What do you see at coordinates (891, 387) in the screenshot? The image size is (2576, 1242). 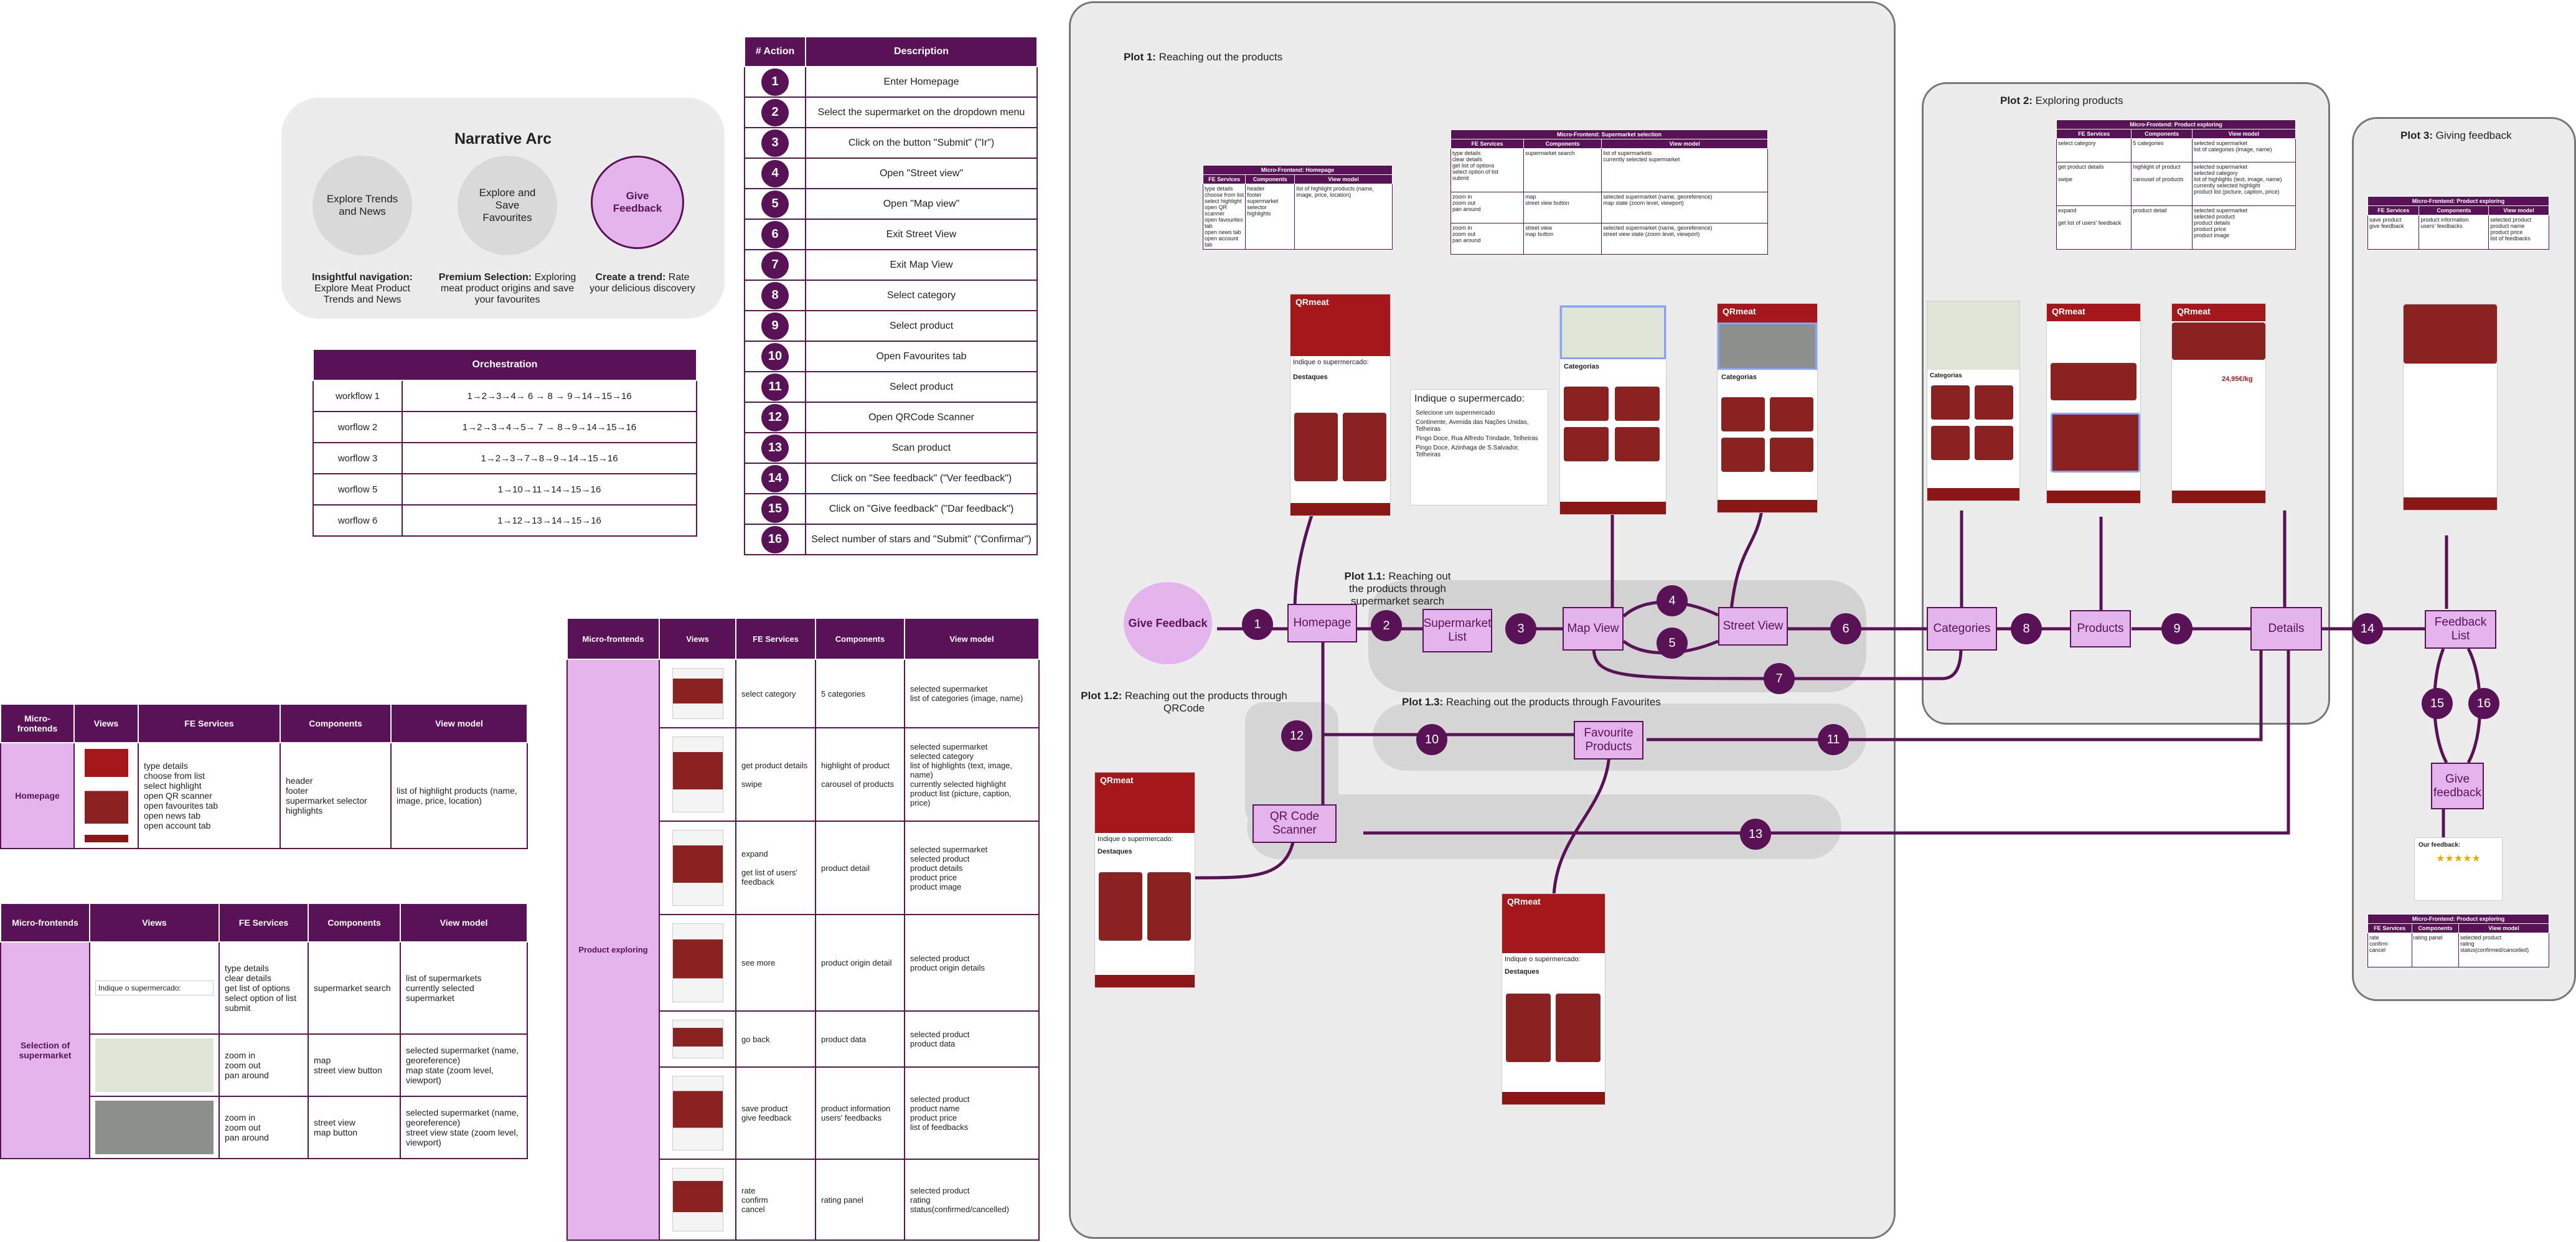 I see `table-row: 11 Select product` at bounding box center [891, 387].